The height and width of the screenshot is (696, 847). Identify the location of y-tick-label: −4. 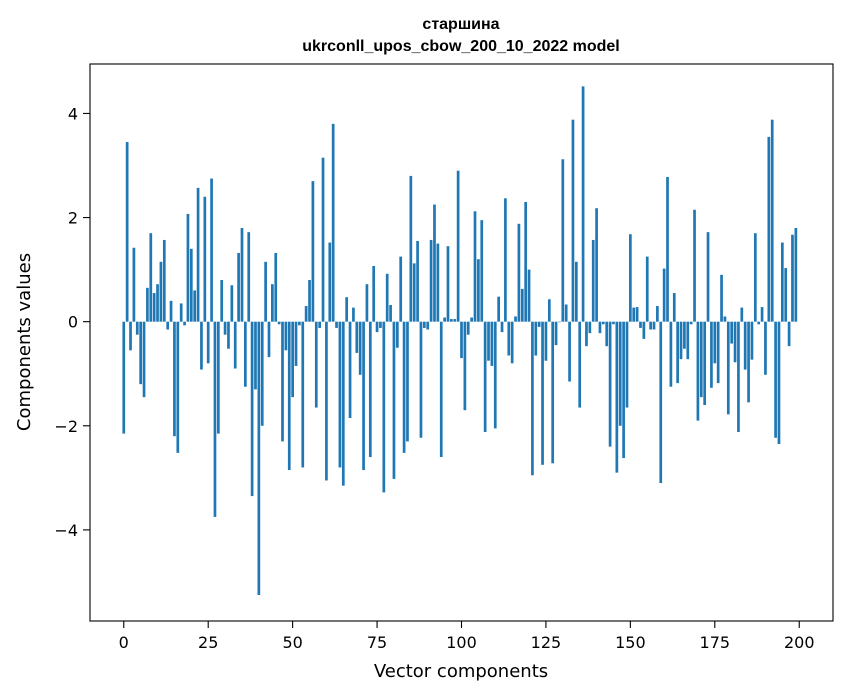
(66, 530).